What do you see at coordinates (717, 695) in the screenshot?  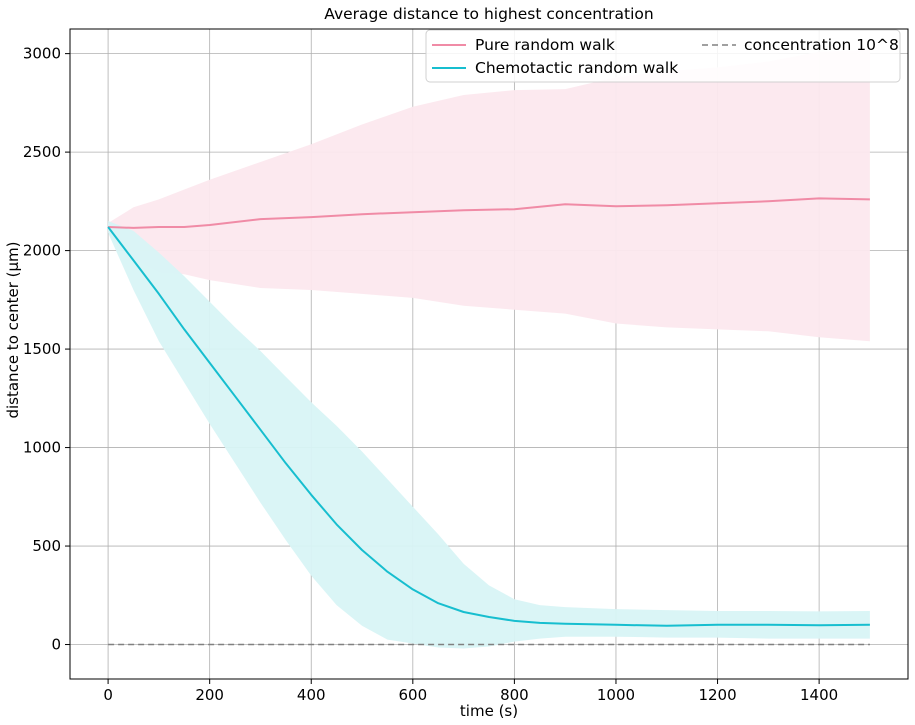 I see `x-tick-label: 1200` at bounding box center [717, 695].